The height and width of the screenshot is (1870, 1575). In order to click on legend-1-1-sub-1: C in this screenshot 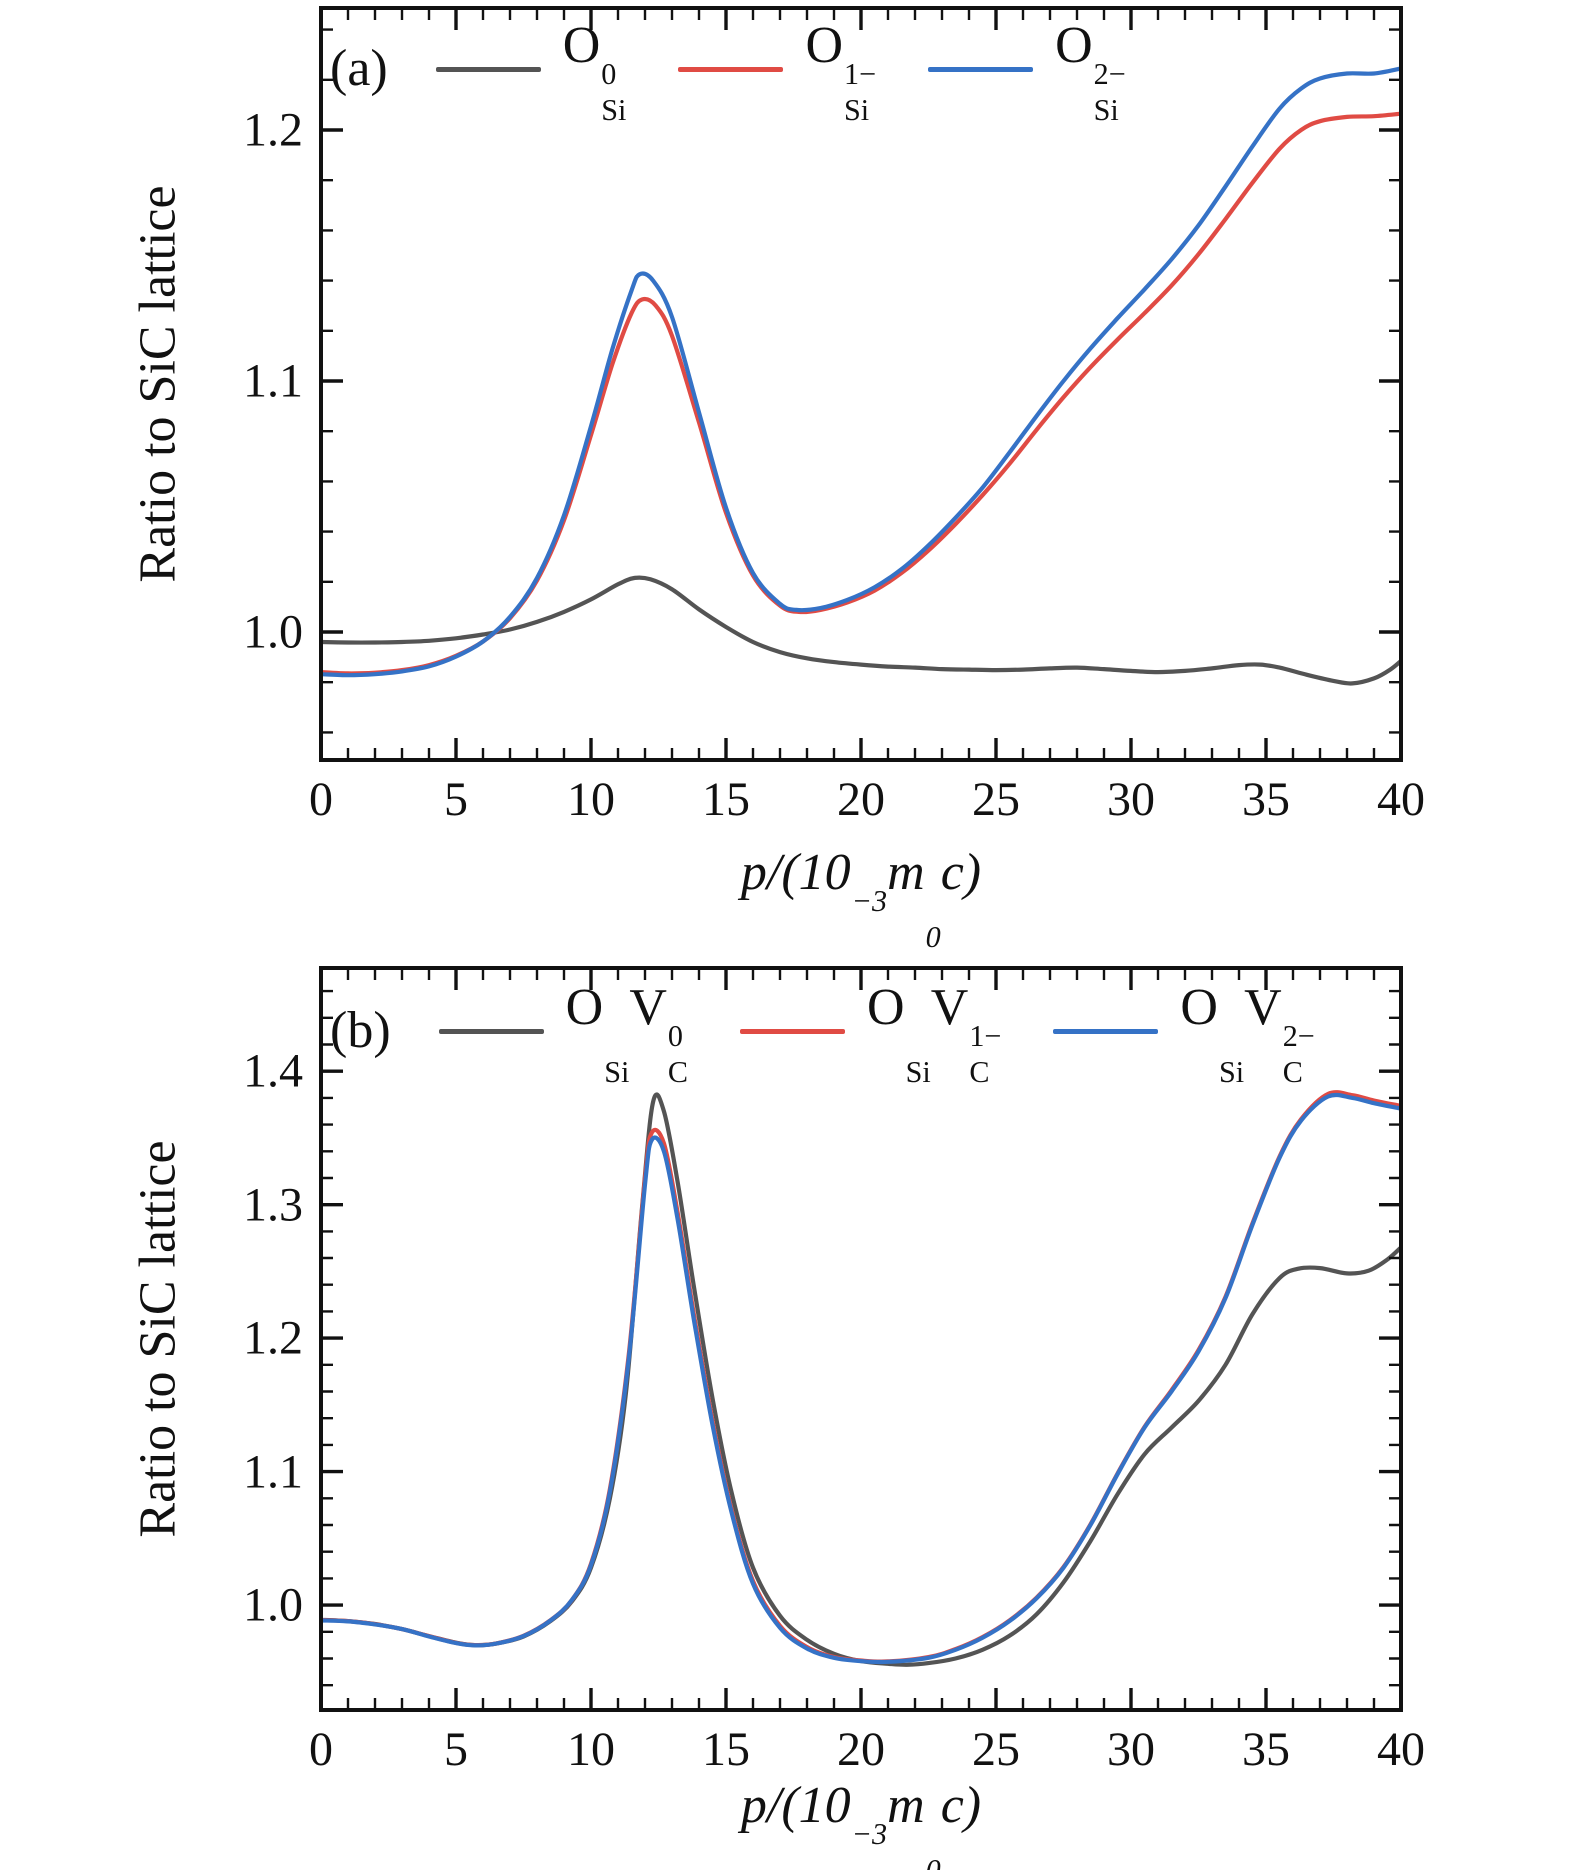, I will do `click(979, 1071)`.